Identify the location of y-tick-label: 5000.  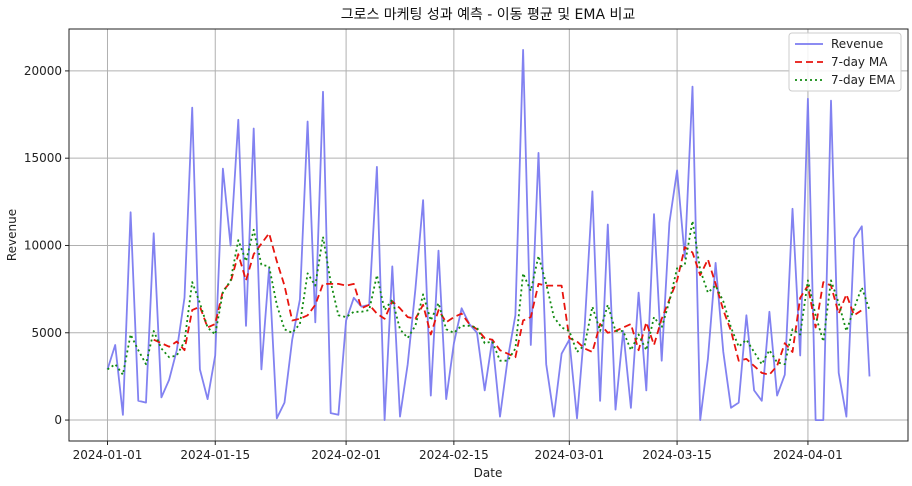
(46, 333).